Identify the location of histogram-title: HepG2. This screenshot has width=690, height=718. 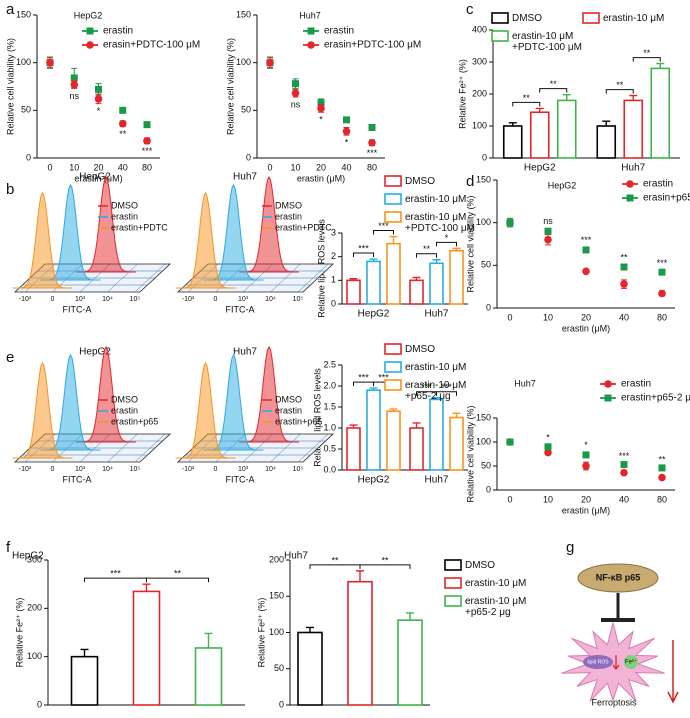
(95, 177).